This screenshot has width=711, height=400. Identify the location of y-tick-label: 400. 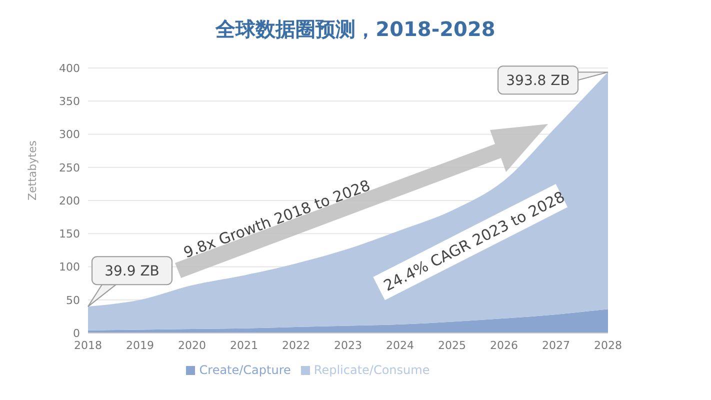
(69, 68).